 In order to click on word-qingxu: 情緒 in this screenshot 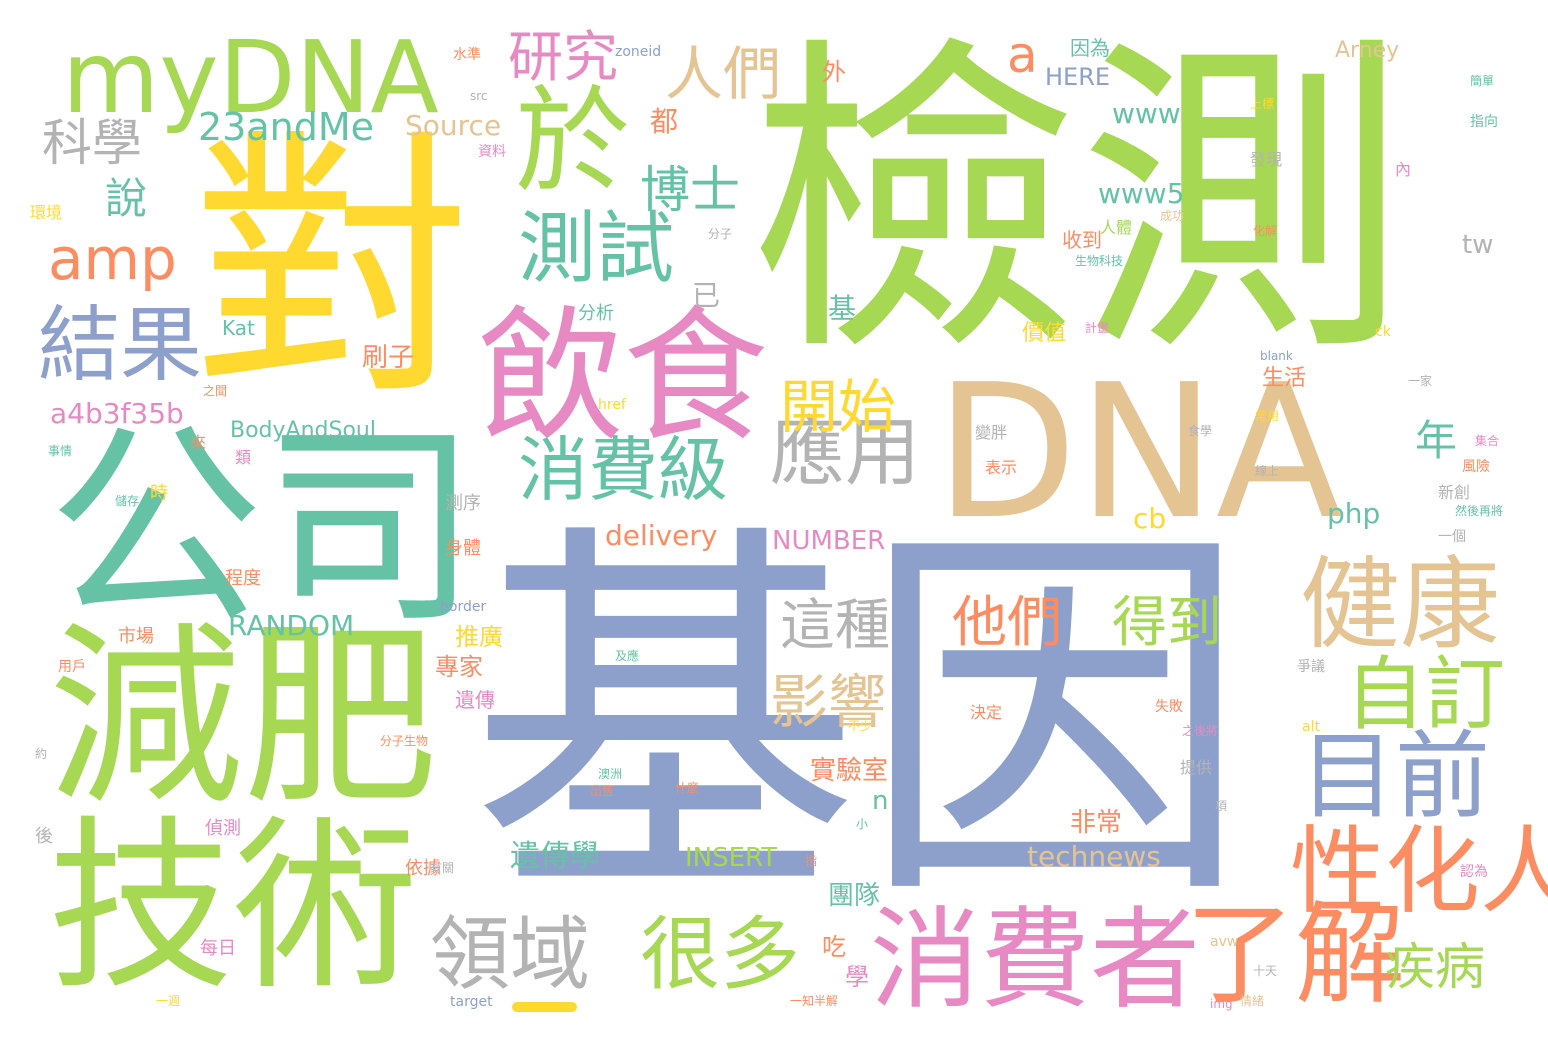, I will do `click(1252, 1001)`.